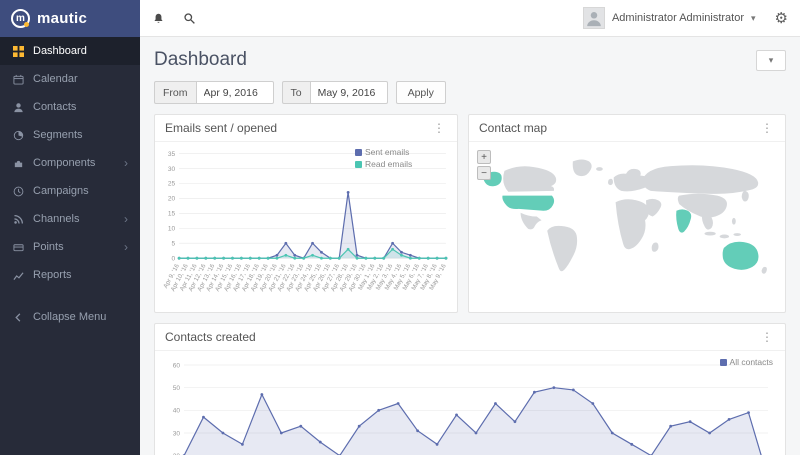  What do you see at coordinates (531, 221) in the screenshot?
I see `map-region-mexico` at bounding box center [531, 221].